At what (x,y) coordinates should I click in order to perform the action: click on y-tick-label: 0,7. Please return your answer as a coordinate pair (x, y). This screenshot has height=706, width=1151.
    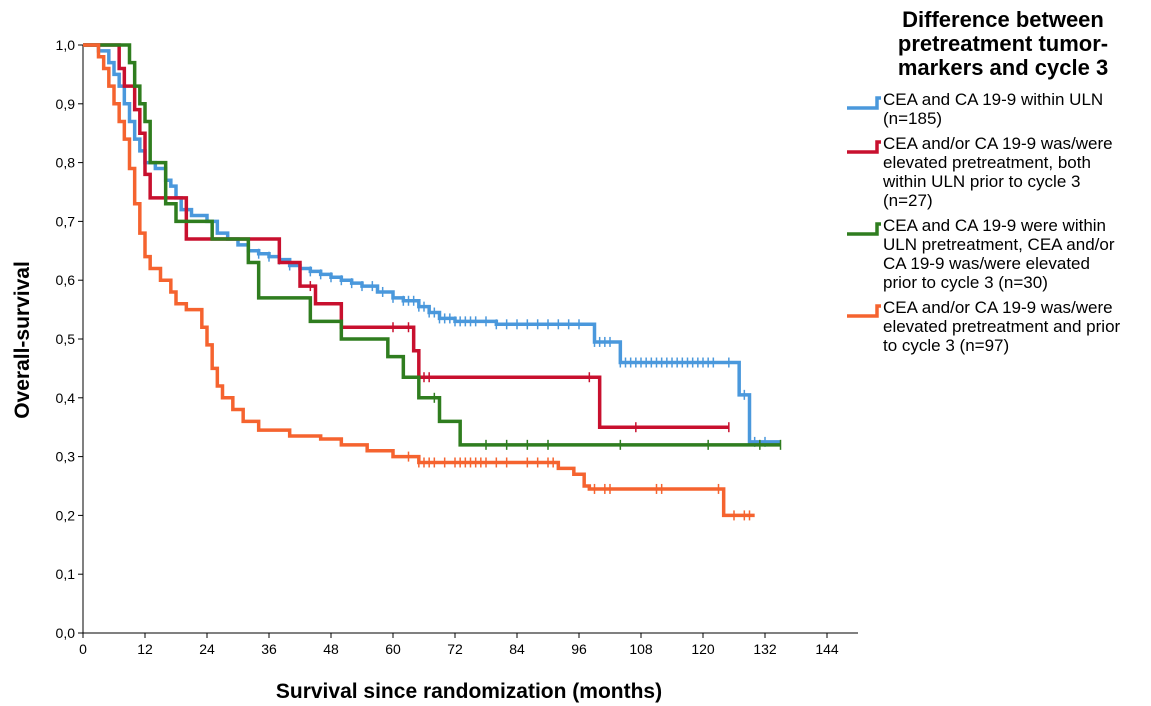
    Looking at the image, I should click on (66, 221).